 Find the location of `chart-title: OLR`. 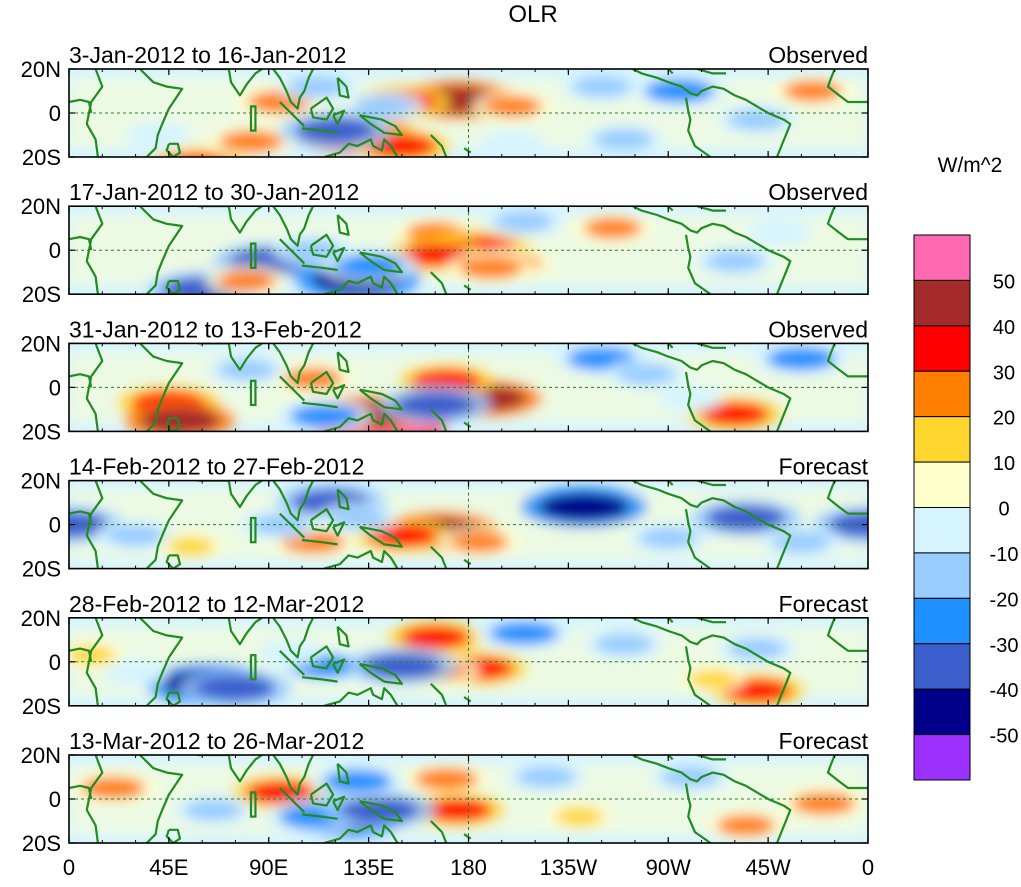

chart-title: OLR is located at coordinates (532, 14).